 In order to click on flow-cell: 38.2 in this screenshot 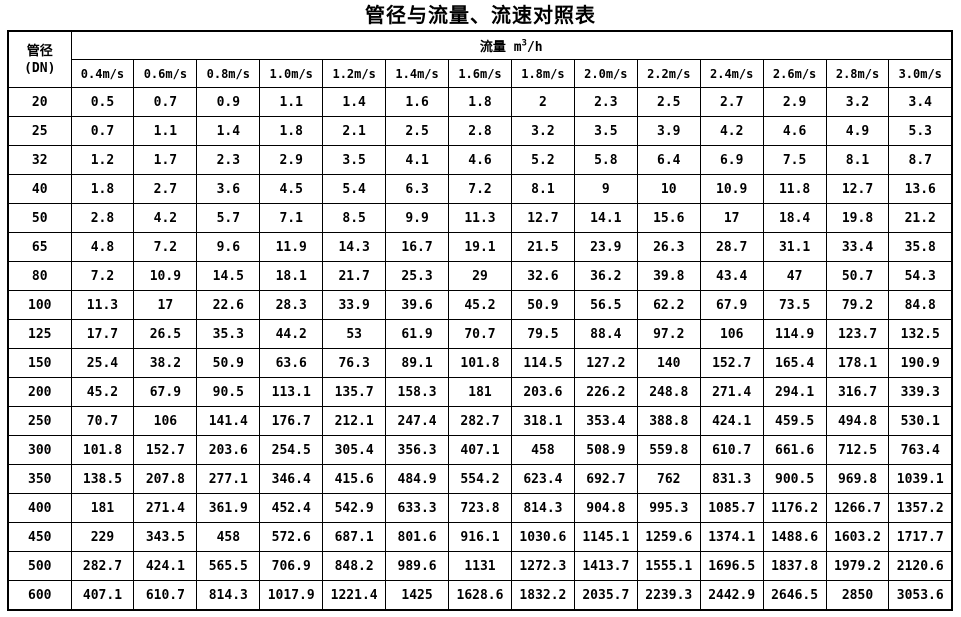, I will do `click(165, 363)`.